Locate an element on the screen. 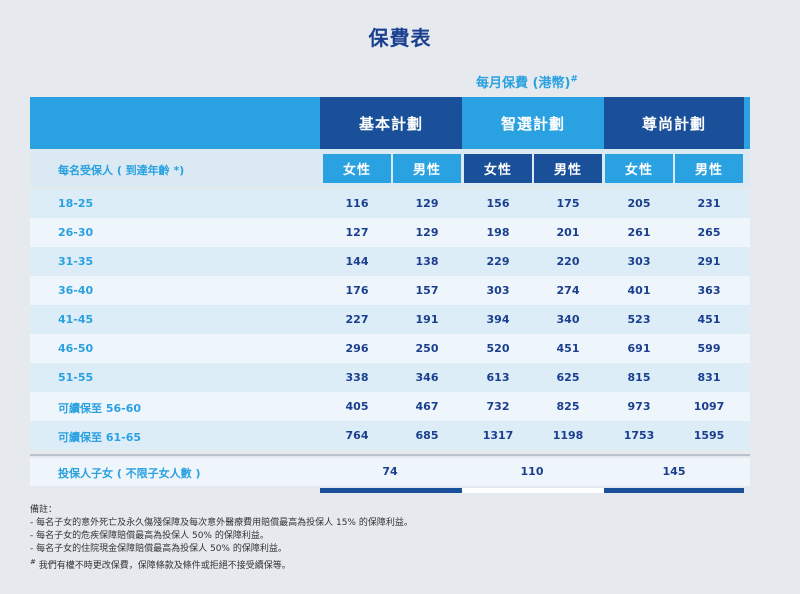  premium-cell: 401 is located at coordinates (639, 290).